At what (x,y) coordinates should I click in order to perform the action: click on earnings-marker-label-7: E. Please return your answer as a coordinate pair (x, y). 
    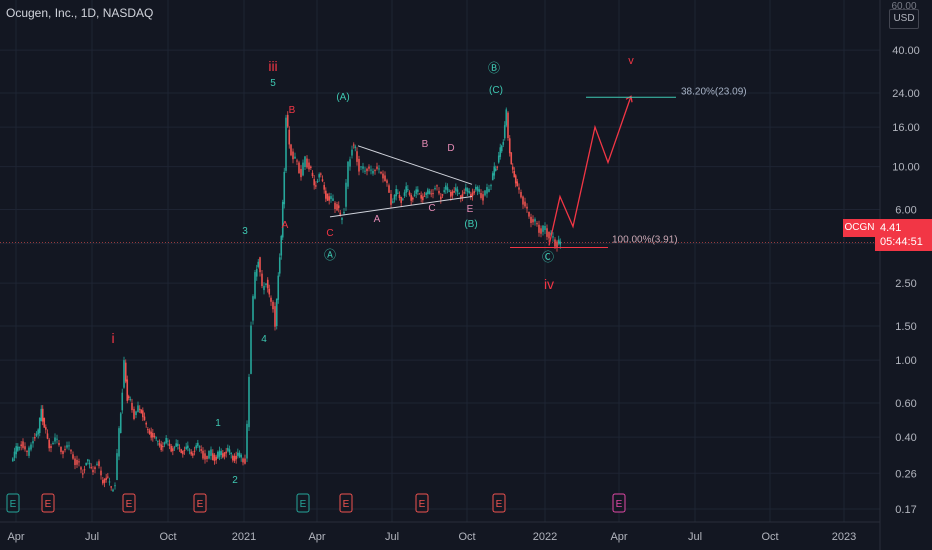
    Looking at the image, I should click on (499, 504).